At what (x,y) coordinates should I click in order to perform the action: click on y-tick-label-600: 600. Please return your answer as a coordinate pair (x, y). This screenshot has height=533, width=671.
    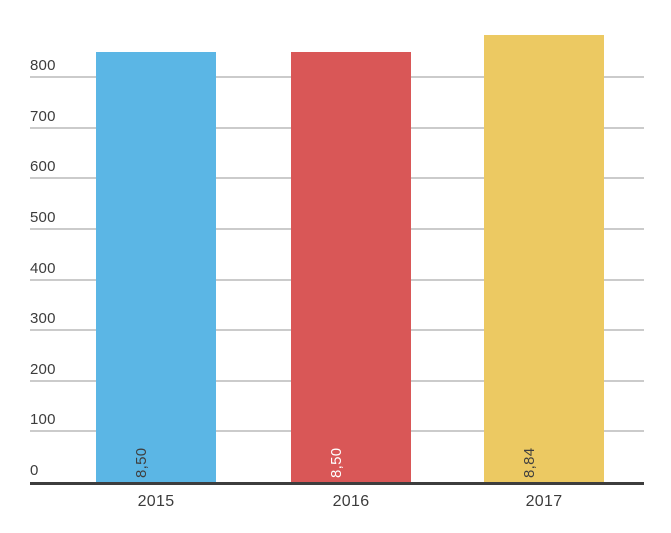
    Looking at the image, I should click on (43, 167).